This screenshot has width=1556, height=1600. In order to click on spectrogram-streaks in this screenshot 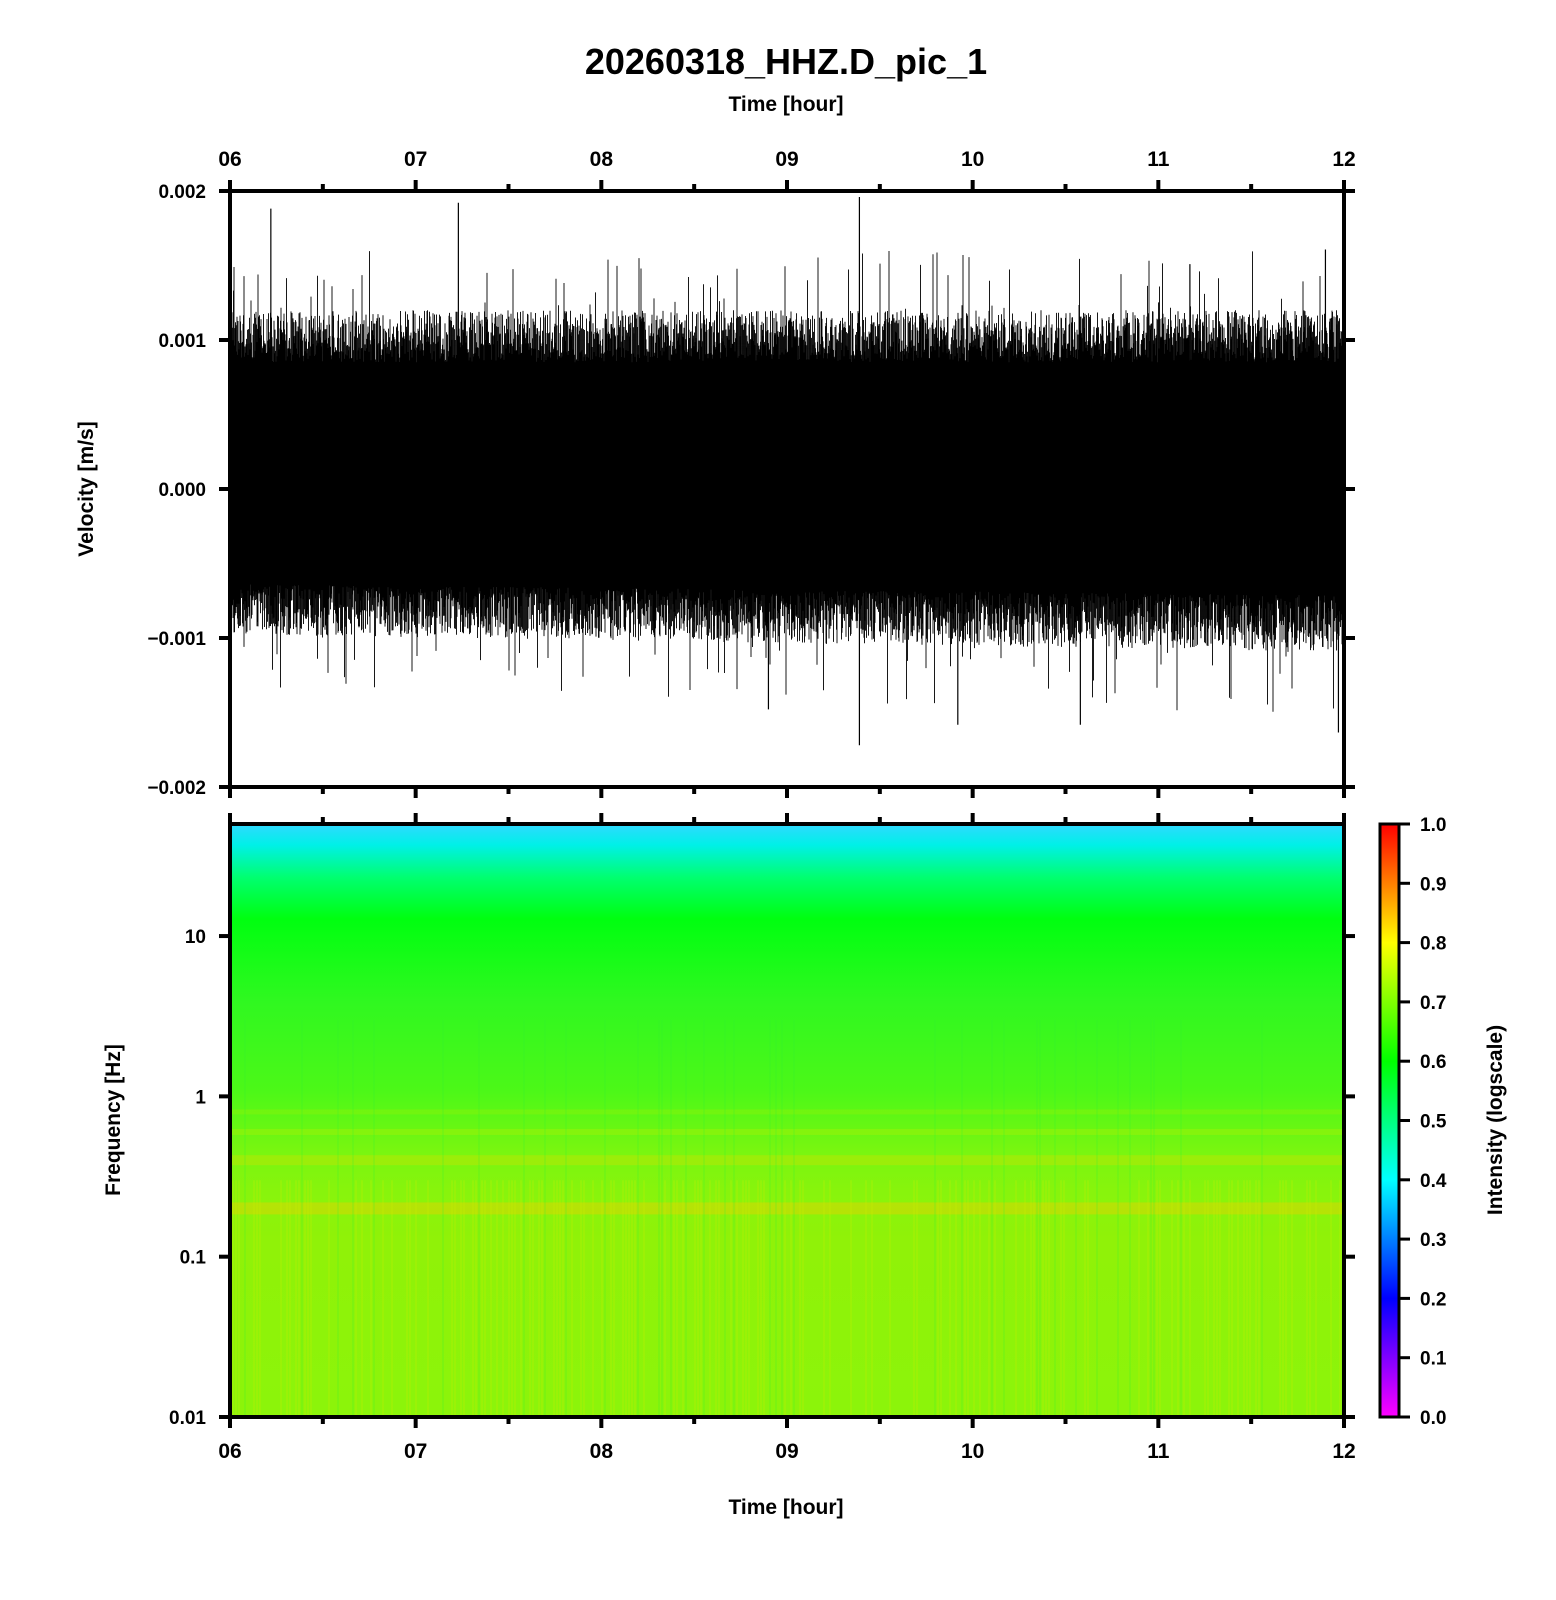, I will do `click(788, 1298)`.